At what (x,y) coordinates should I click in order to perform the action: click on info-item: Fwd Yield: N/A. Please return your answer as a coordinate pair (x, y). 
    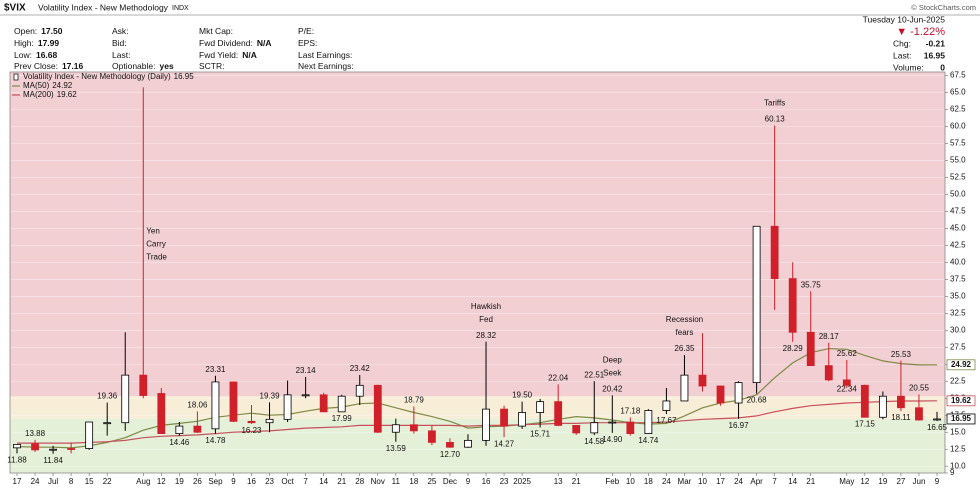
    Looking at the image, I should click on (228, 55).